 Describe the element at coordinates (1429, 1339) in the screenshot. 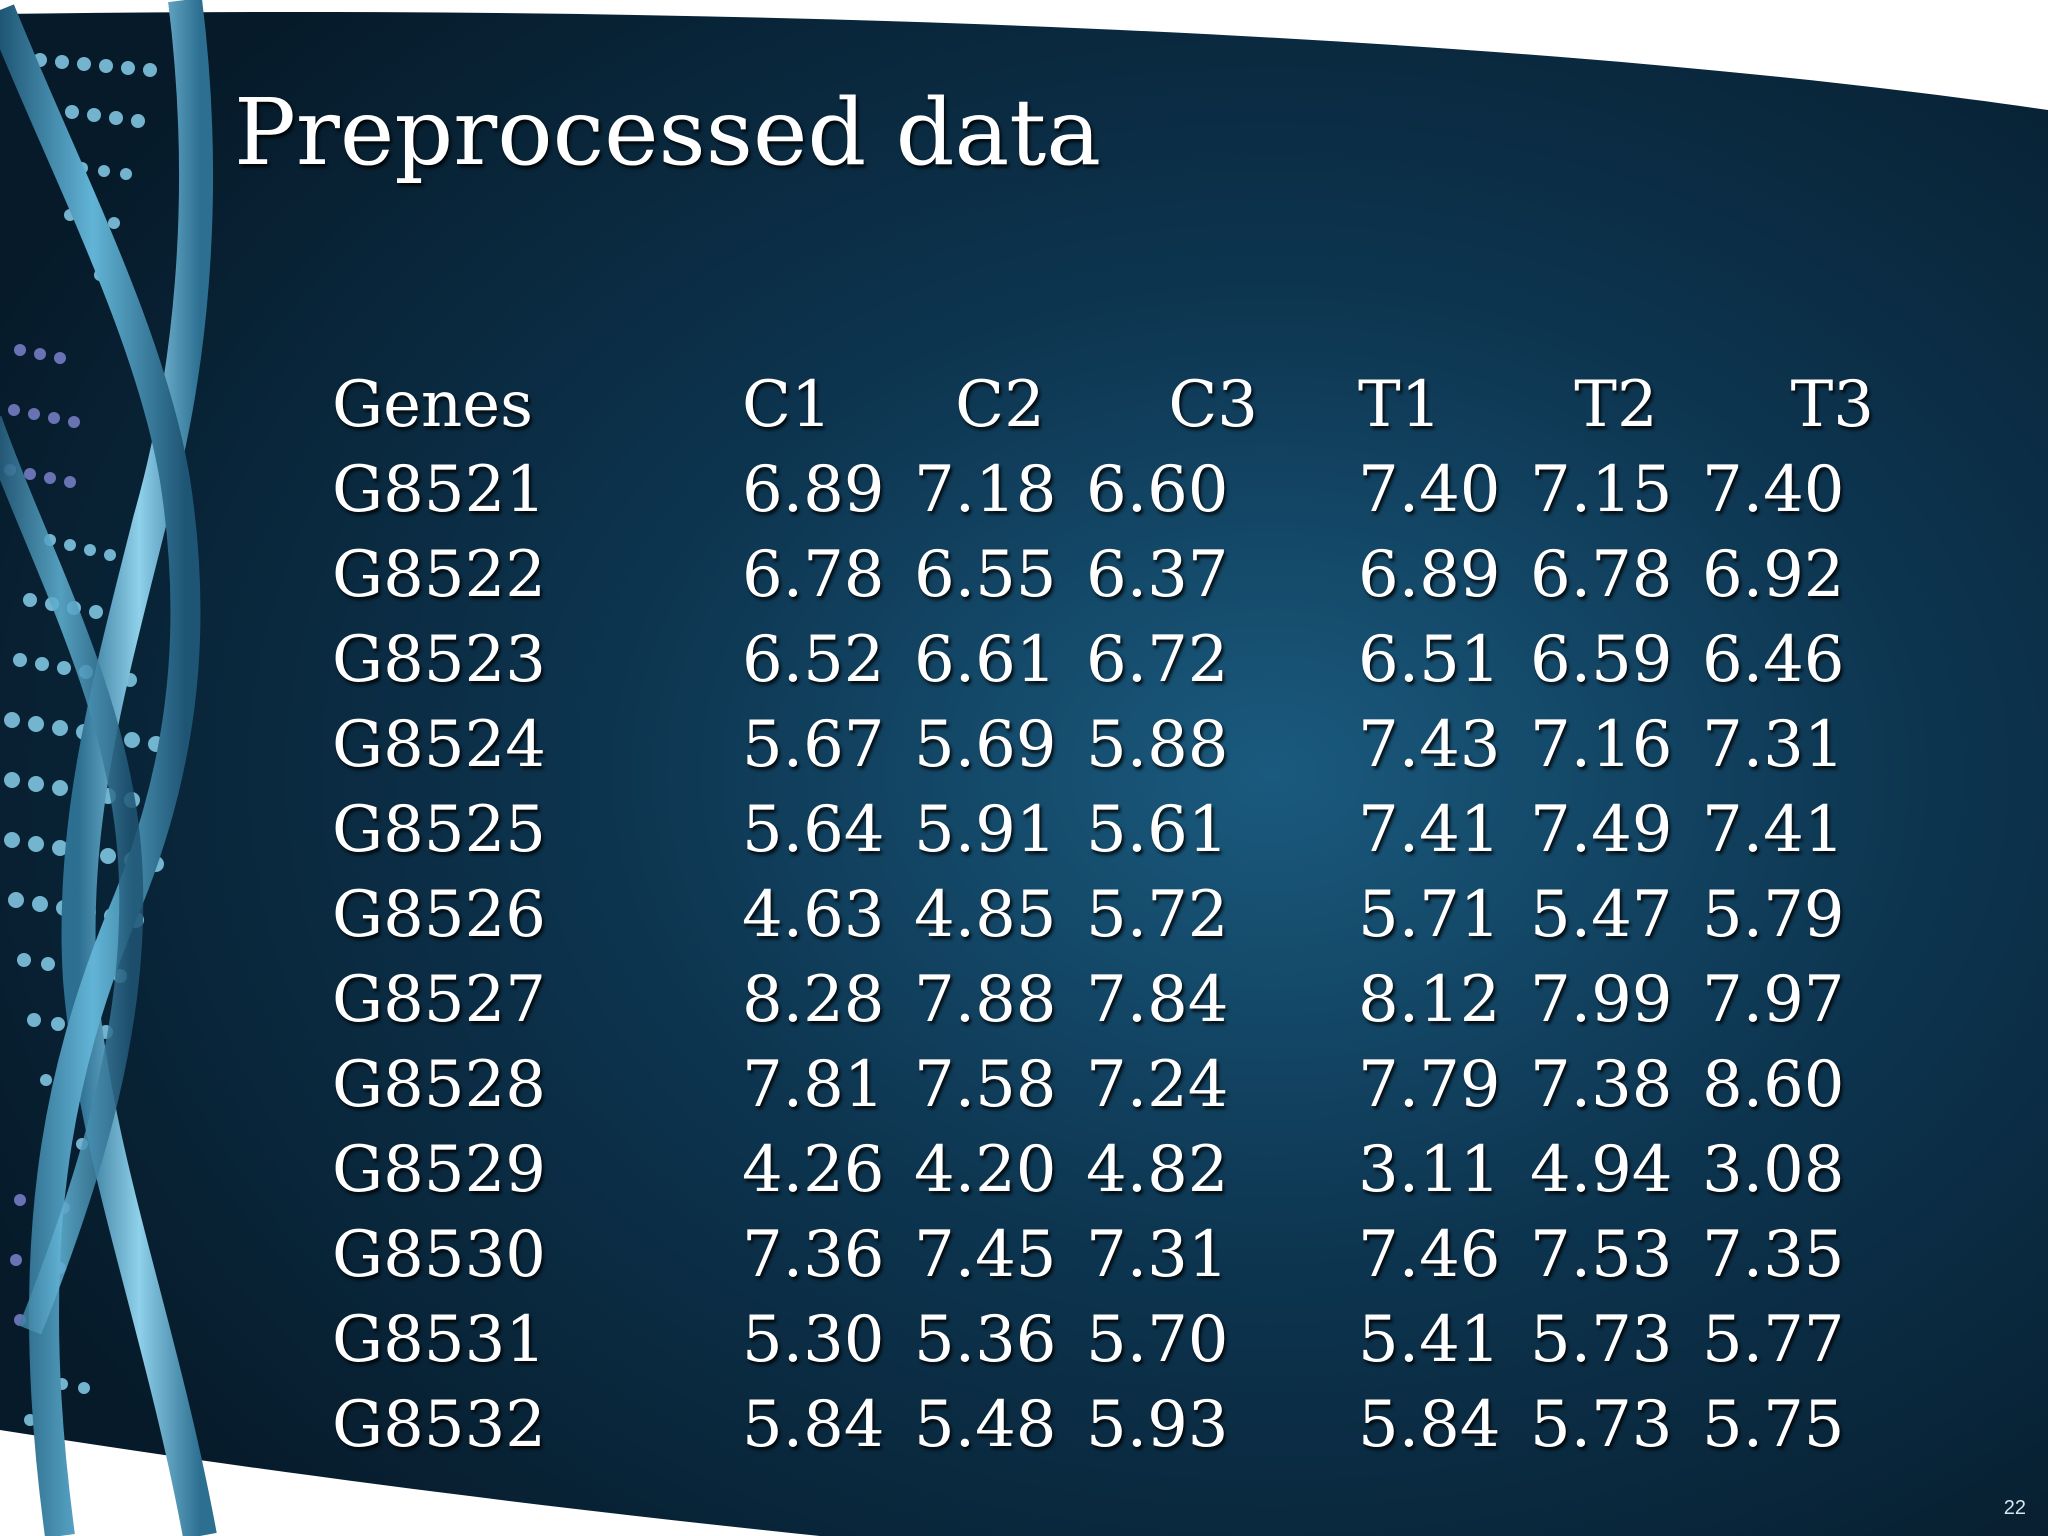

I see `t1-value: 5.41` at that location.